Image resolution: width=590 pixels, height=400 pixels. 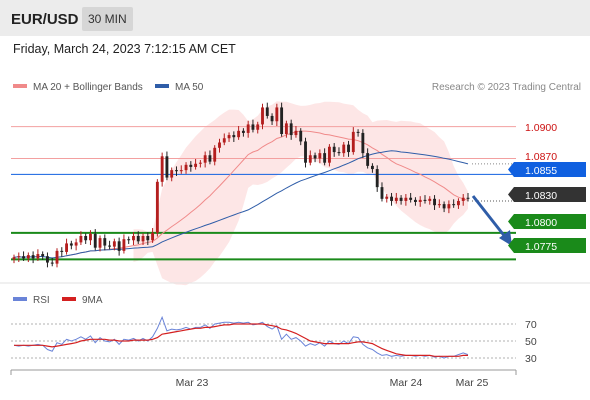 I want to click on resistance-1-label: 1.0870, so click(x=541, y=157).